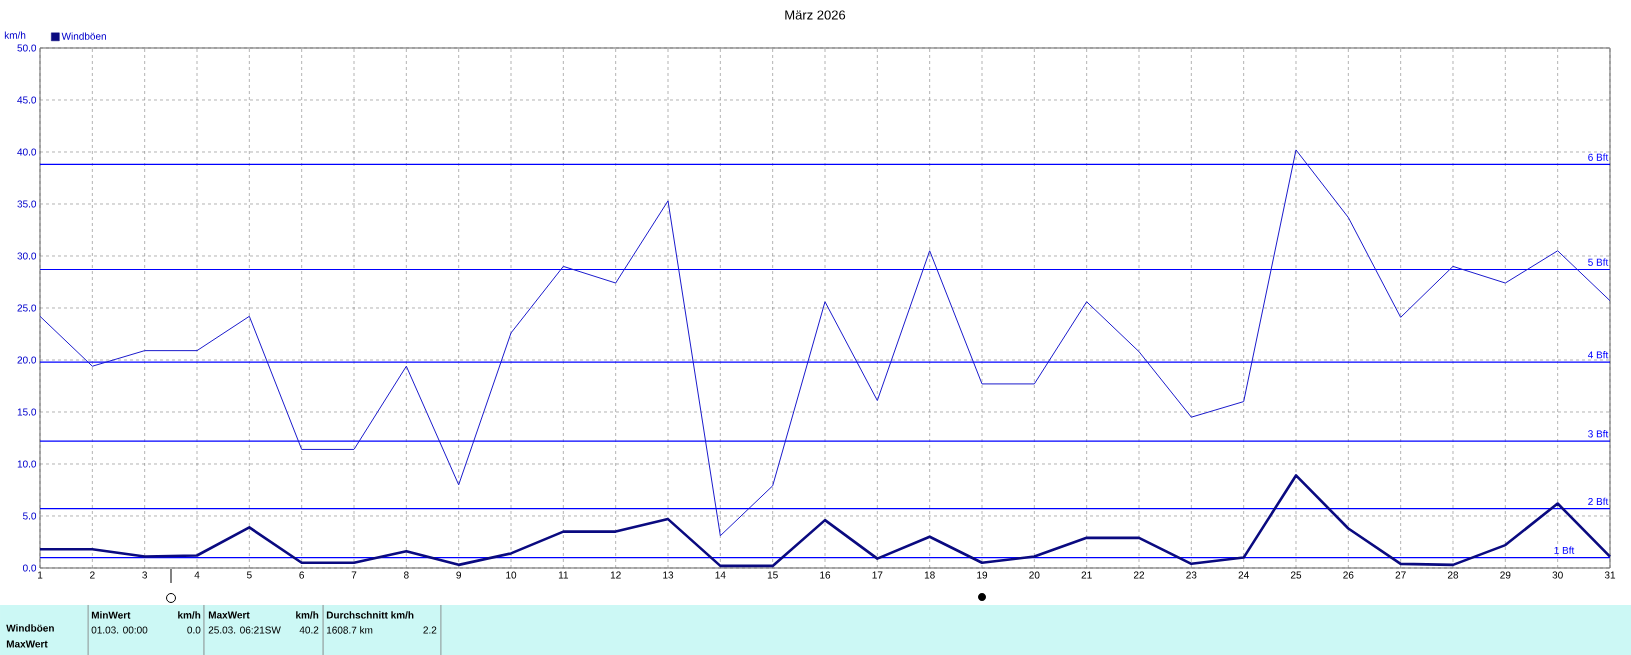  What do you see at coordinates (27, 464) in the screenshot?
I see `y-tick-label: 10.0` at bounding box center [27, 464].